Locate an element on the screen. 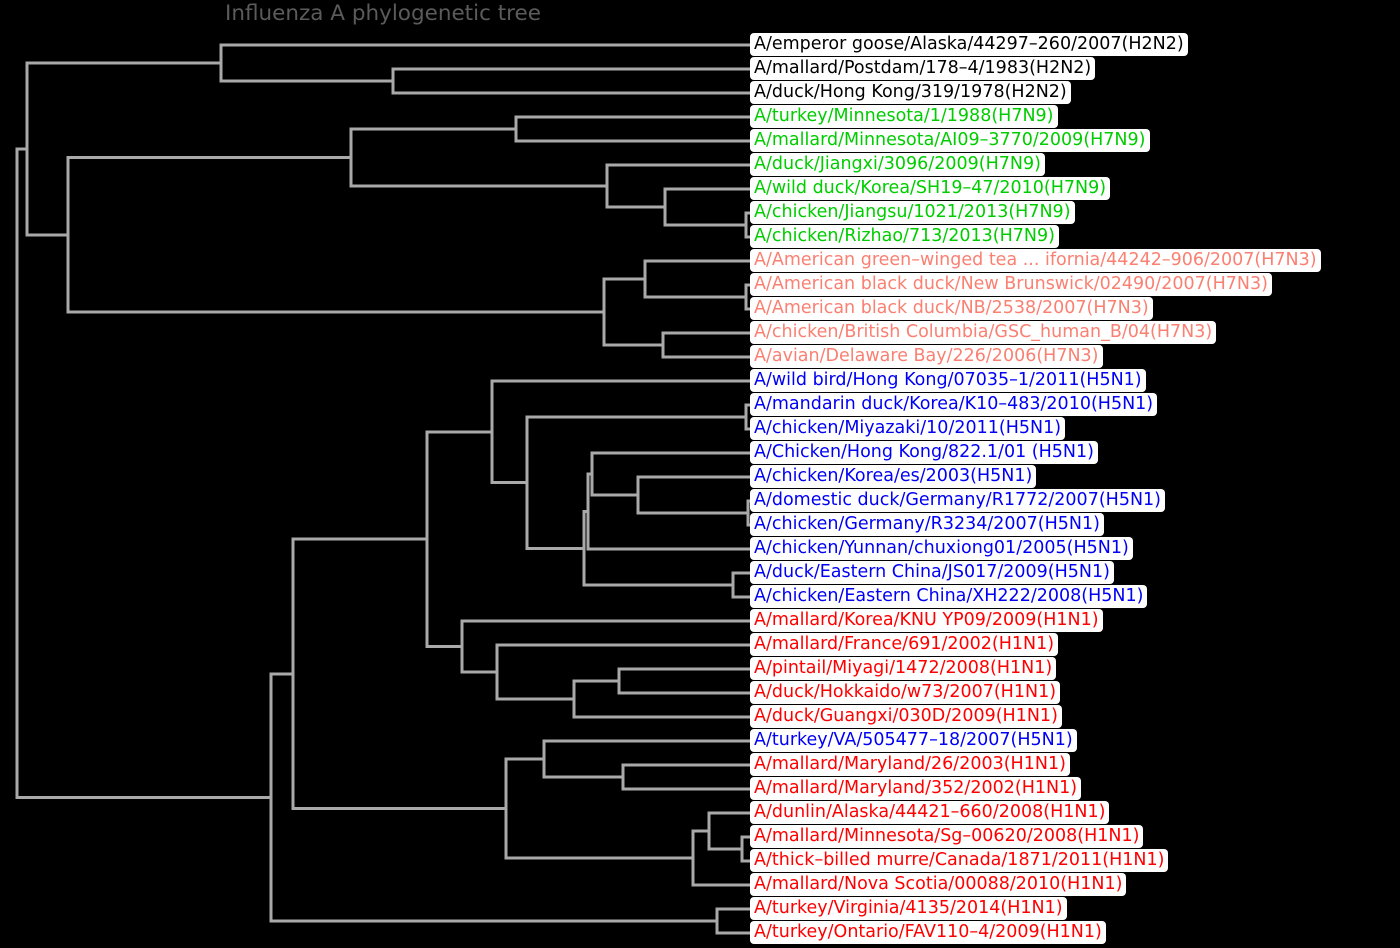  leaf-label: A/turkey/Minnesota/1/1988(H7N9) is located at coordinates (904, 116).